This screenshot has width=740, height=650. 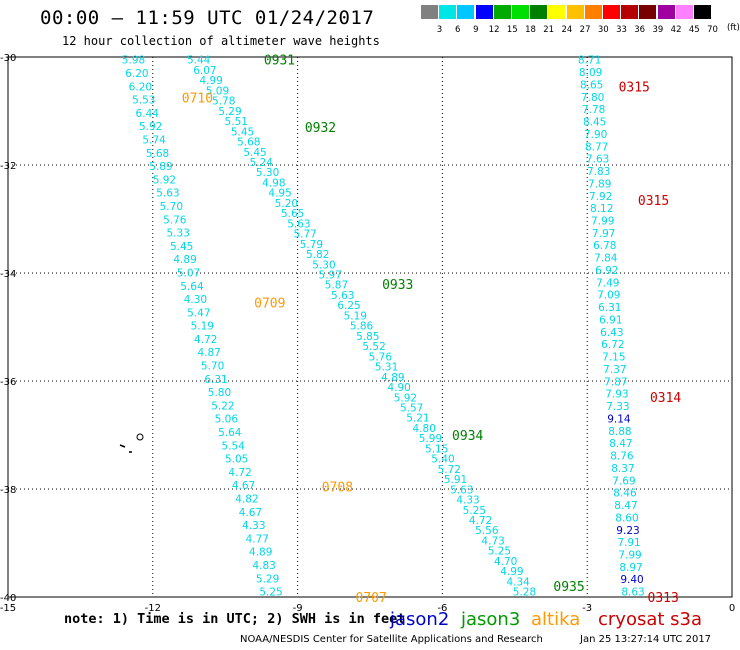 I want to click on island-shape, so click(x=122, y=446).